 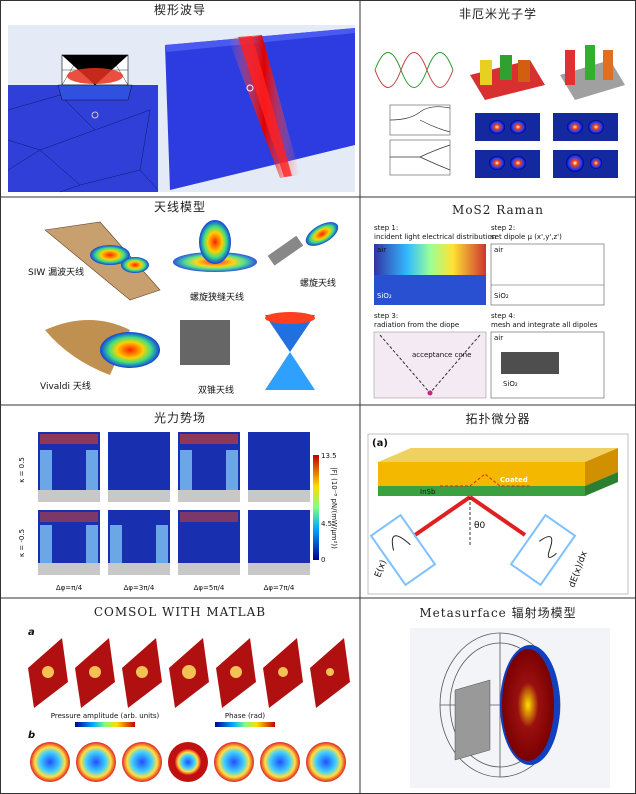 What do you see at coordinates (480, 526) in the screenshot?
I see `angle-label: θ0` at bounding box center [480, 526].